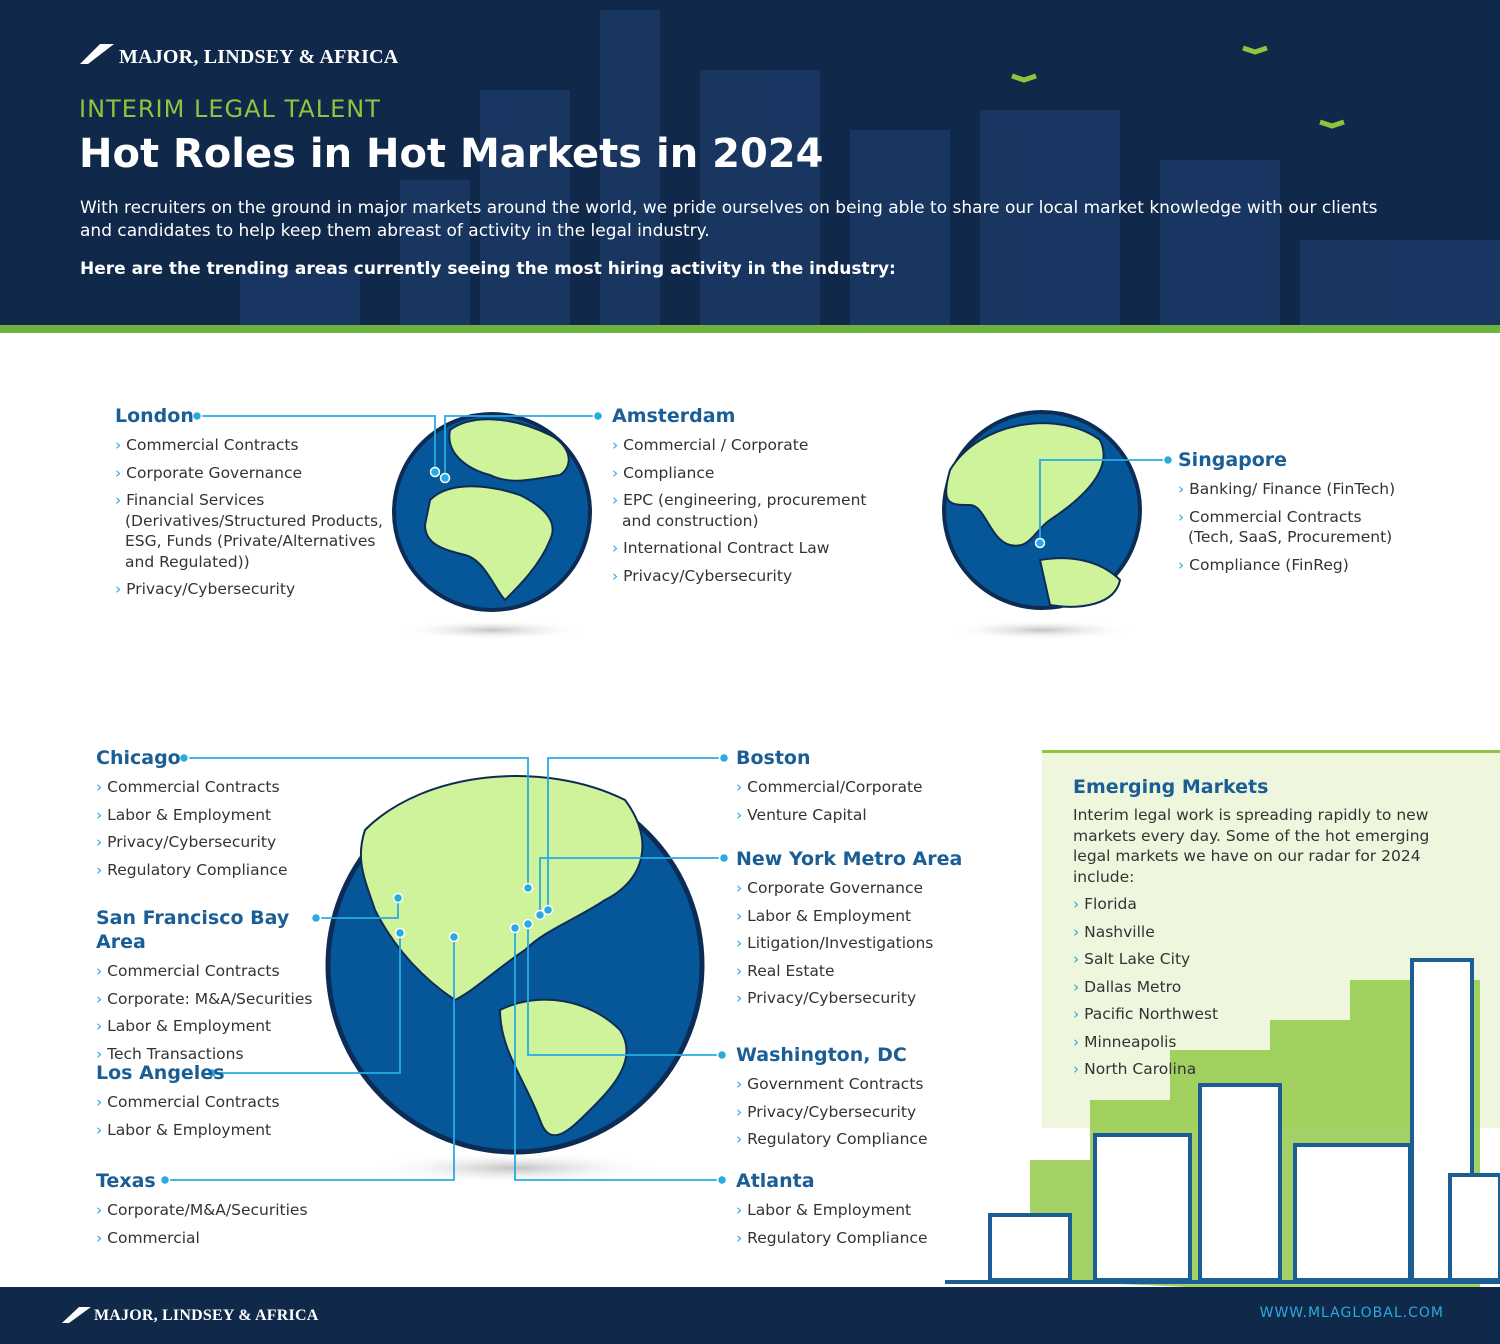 The image size is (1500, 1344). I want to click on emerging-market: Dallas Metro, so click(1268, 987).